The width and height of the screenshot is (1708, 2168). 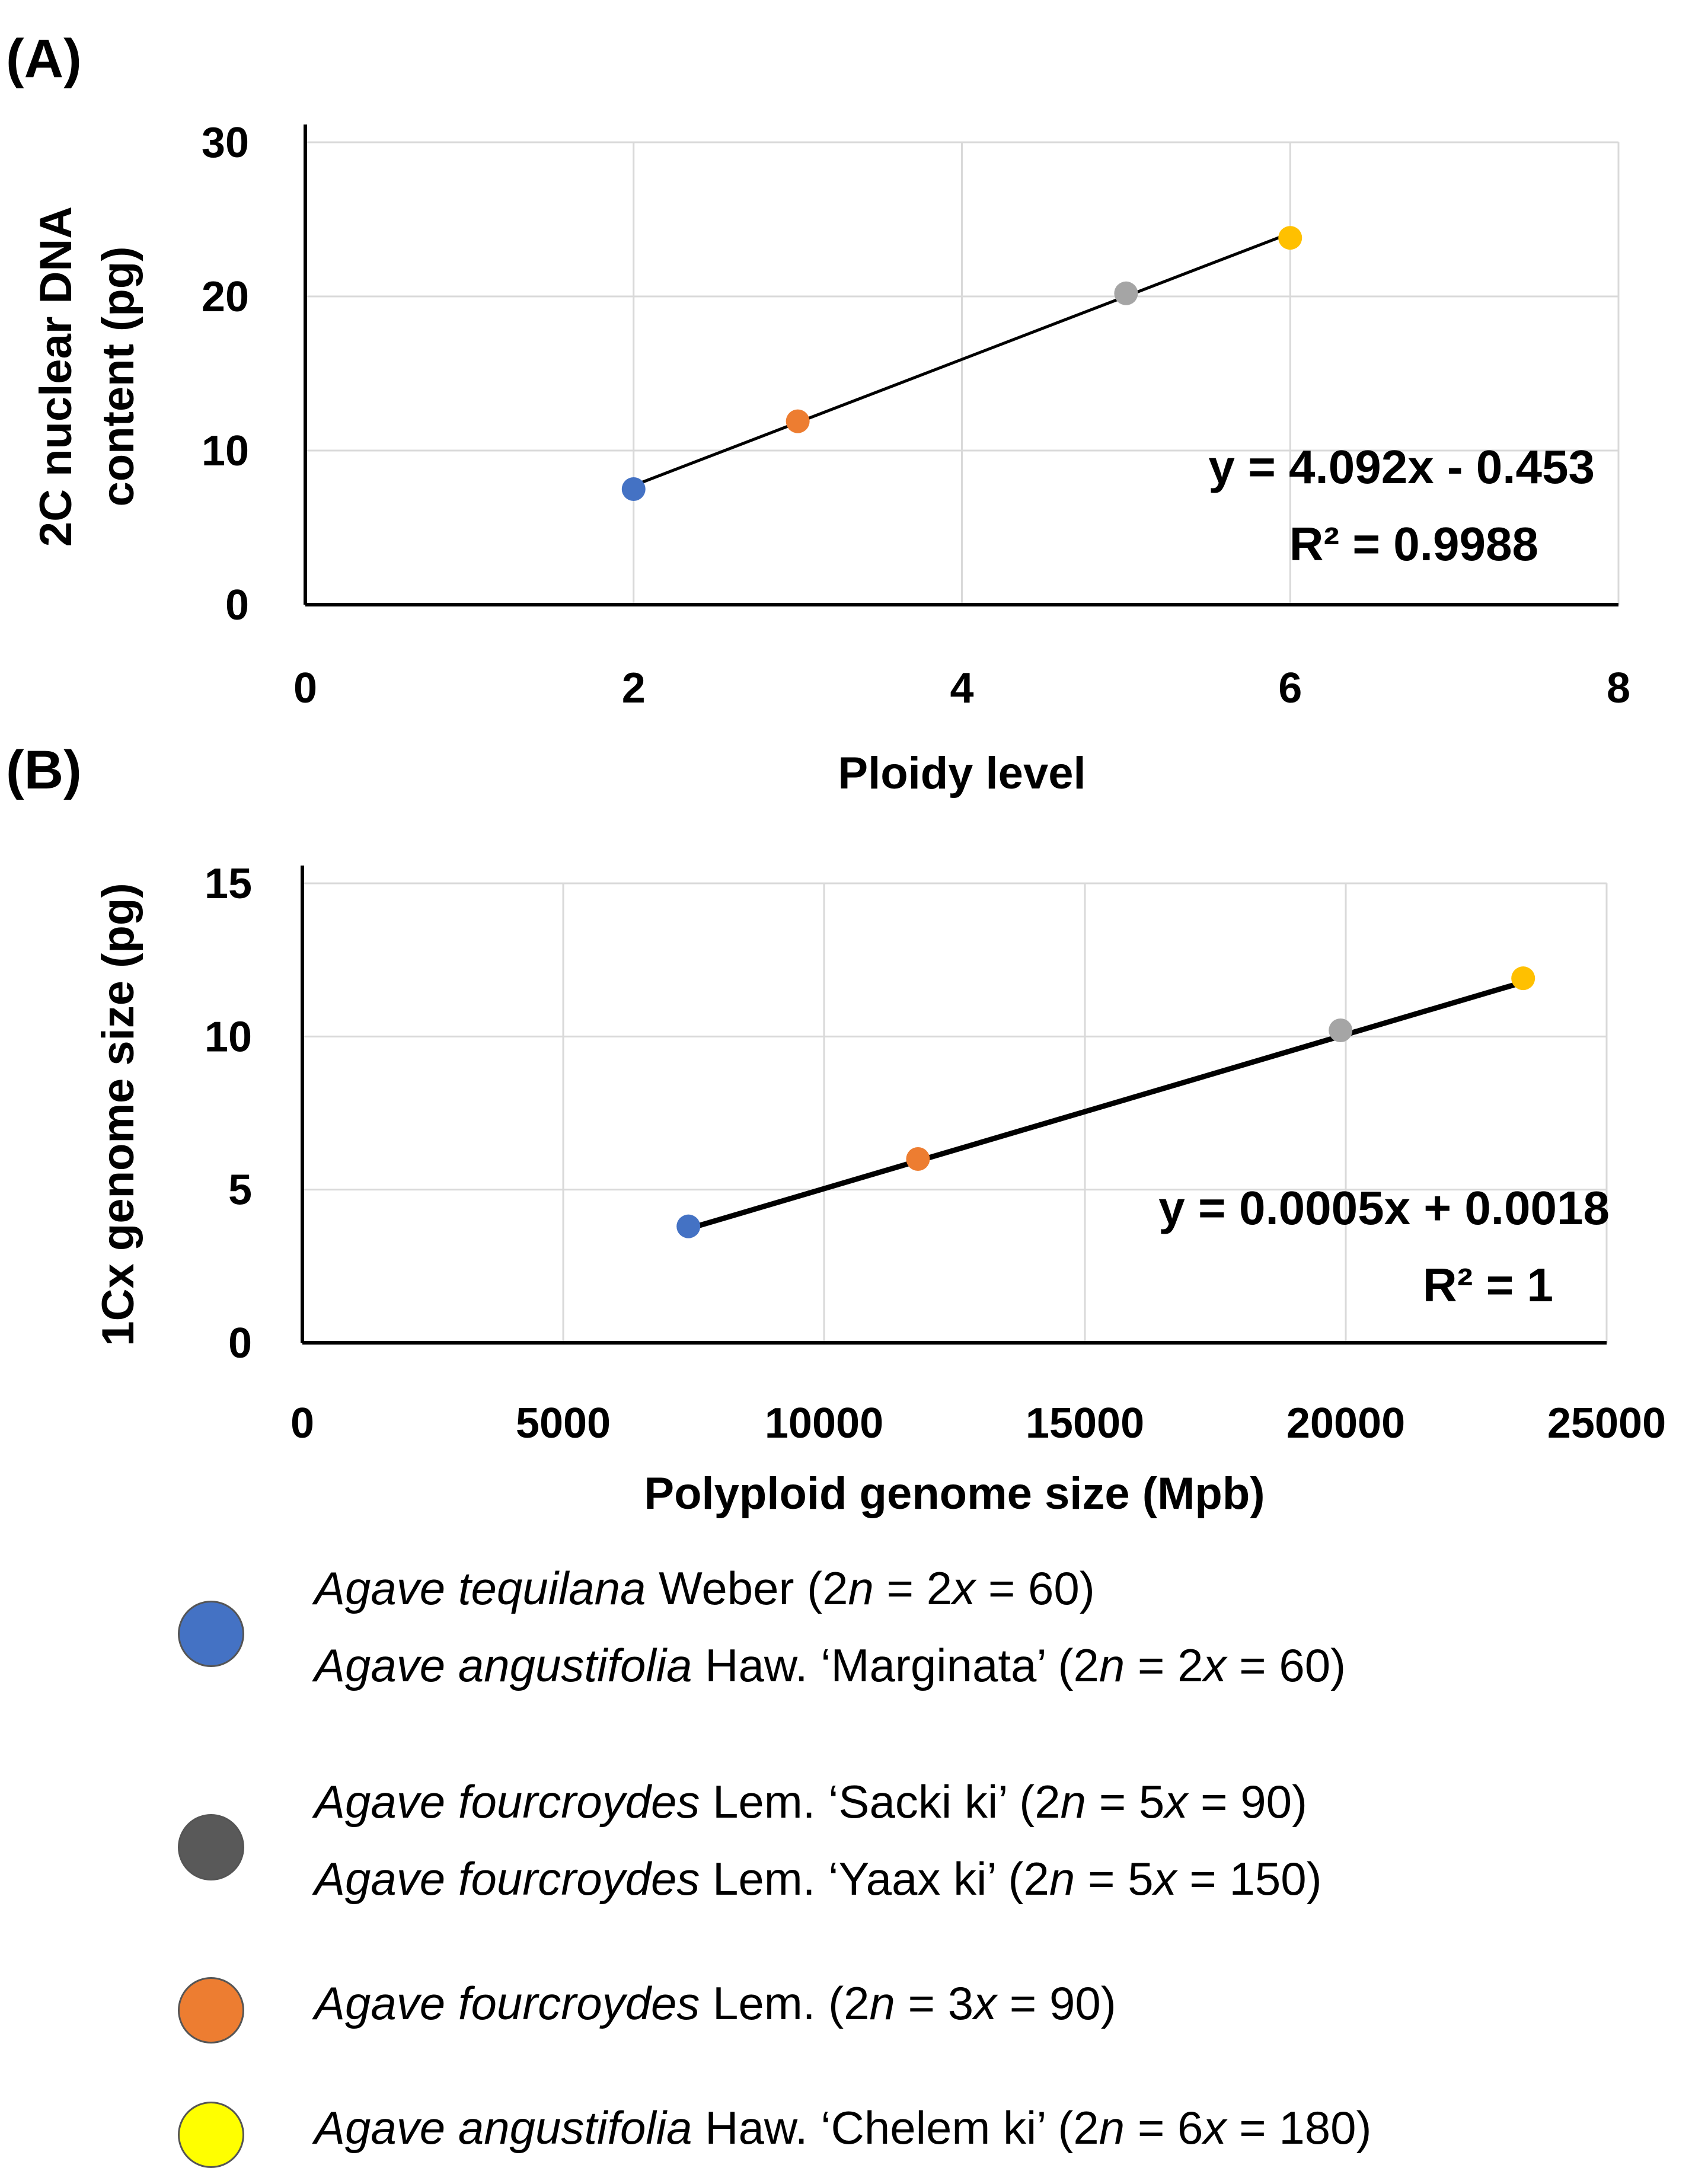 What do you see at coordinates (934, 2003) in the screenshot?
I see `legend-text: = 3` at bounding box center [934, 2003].